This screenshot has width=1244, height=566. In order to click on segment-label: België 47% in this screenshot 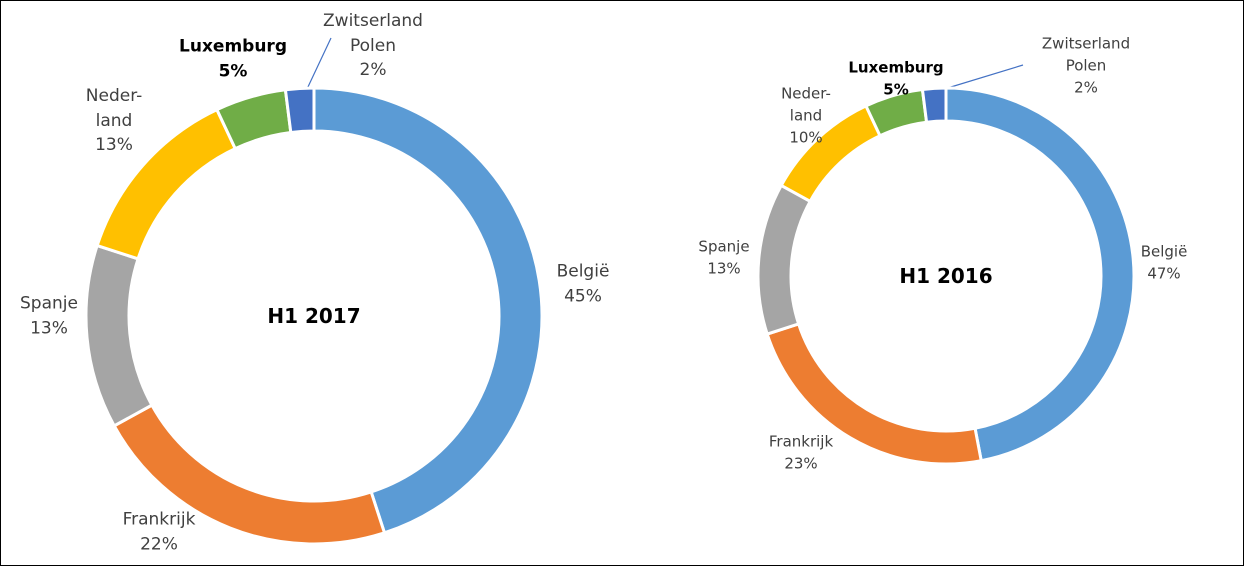, I will do `click(1164, 263)`.